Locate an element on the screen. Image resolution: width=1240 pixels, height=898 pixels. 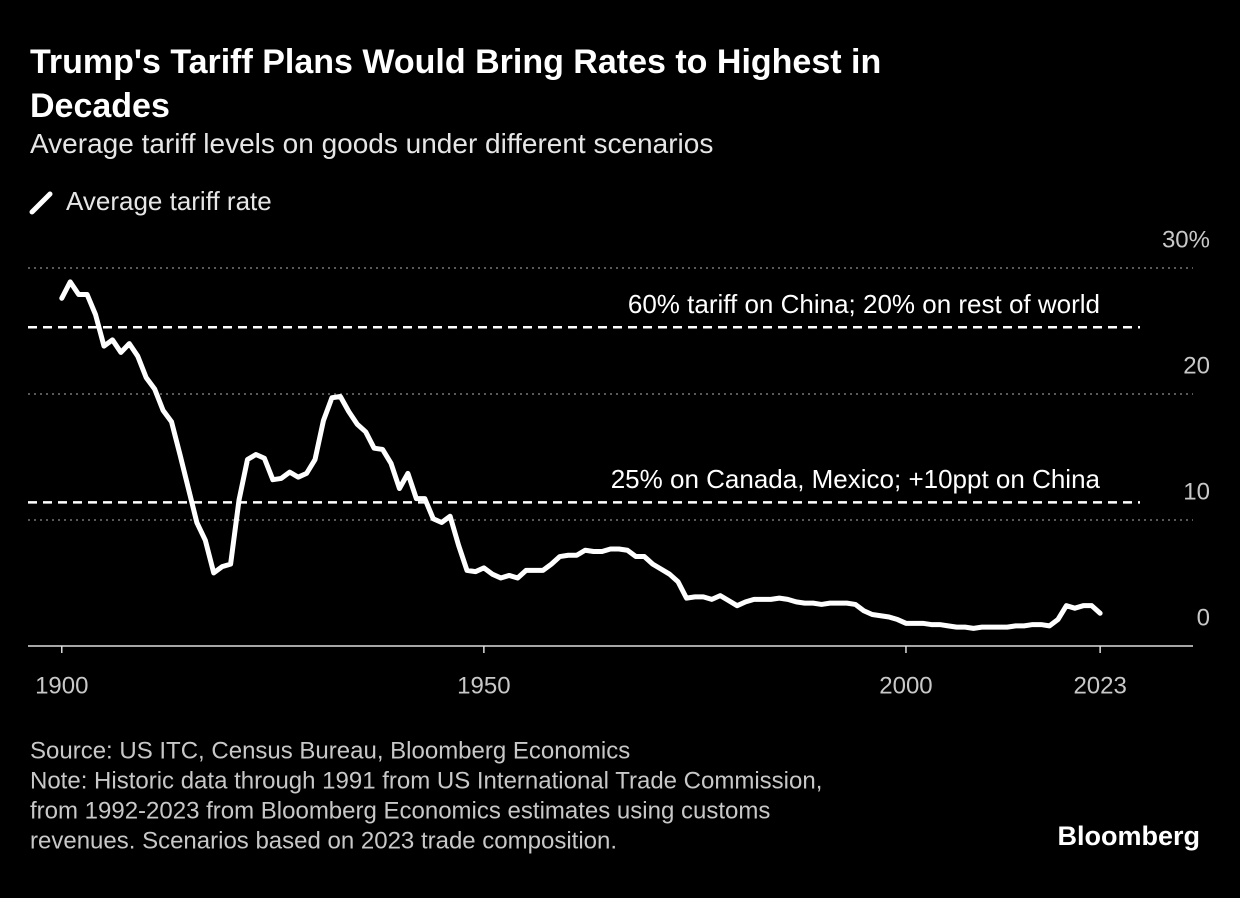
logo: Bloomberg is located at coordinates (1128, 836).